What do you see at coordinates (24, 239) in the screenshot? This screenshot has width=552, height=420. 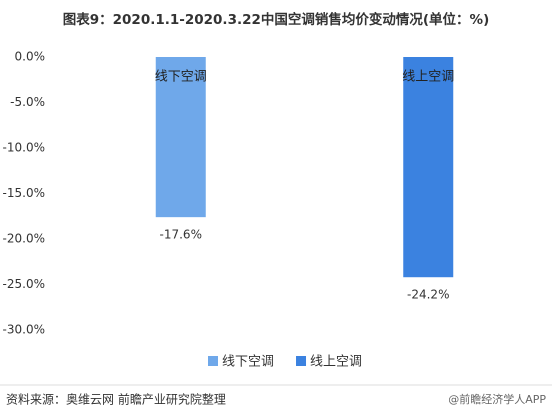 I see `y-tick-label: -20.0%` at bounding box center [24, 239].